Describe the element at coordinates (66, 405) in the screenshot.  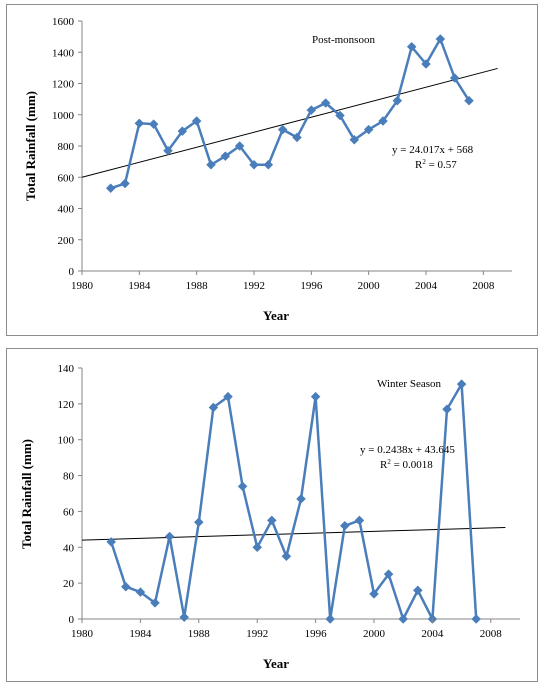
I see `y-tick-label: 120` at that location.